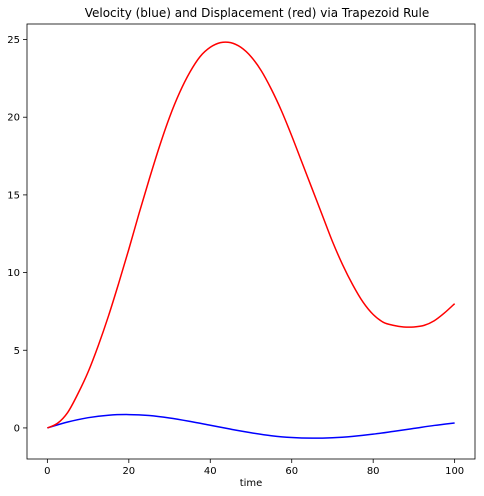 Image resolution: width=484 pixels, height=496 pixels. I want to click on x-axis-ticks: 0 20 40 60 80 100, so click(254, 468).